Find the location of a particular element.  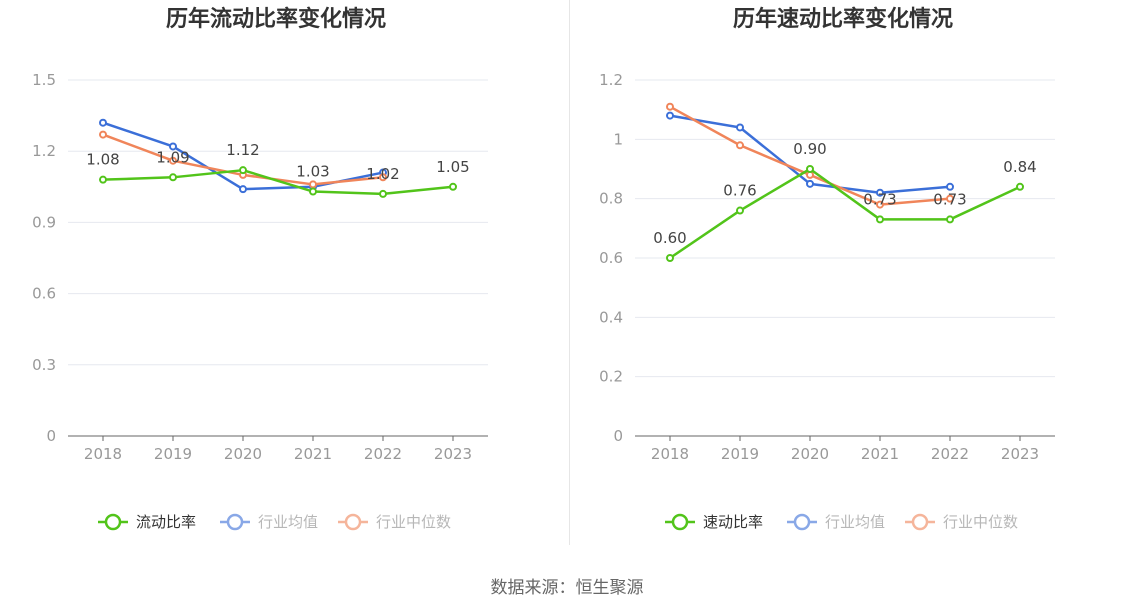

data-label: 1.09 is located at coordinates (172, 157).